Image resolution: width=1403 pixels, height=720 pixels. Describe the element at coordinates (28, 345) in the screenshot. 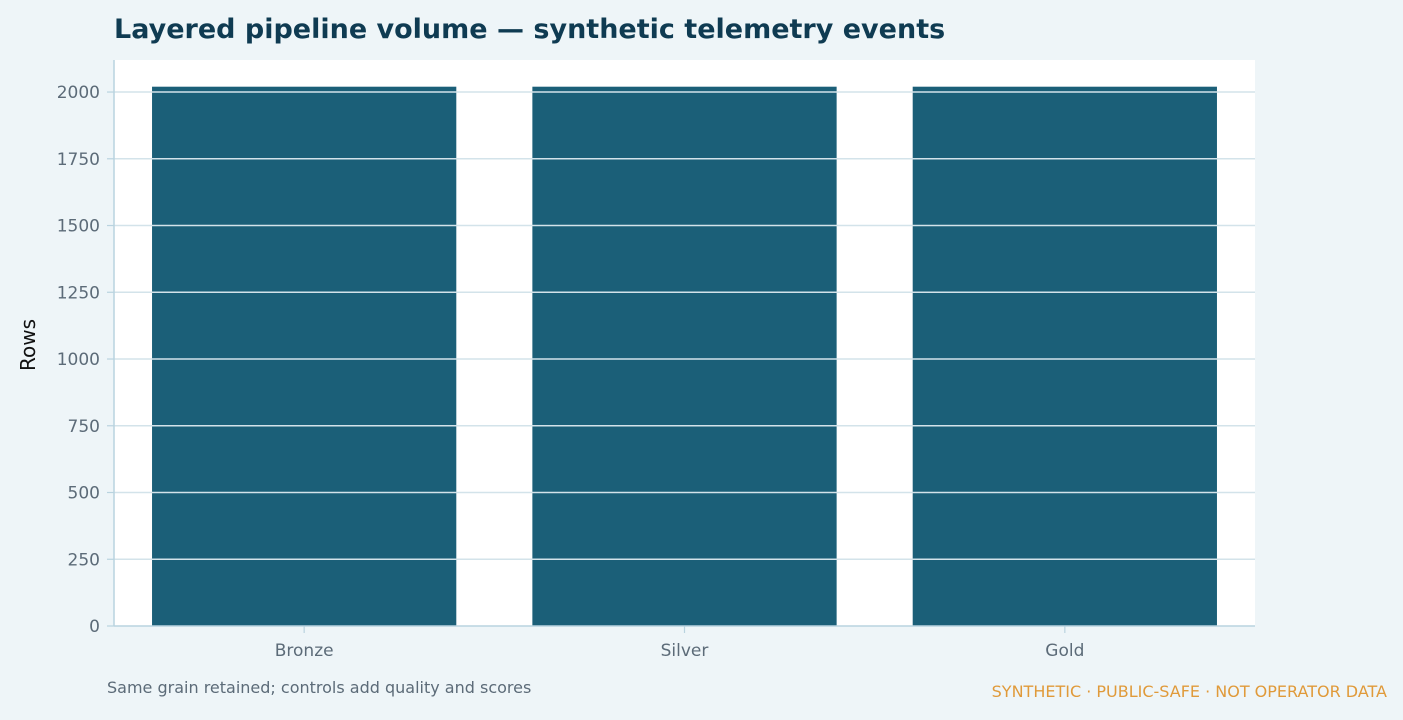

I see `y-axis-label: Rows` at that location.